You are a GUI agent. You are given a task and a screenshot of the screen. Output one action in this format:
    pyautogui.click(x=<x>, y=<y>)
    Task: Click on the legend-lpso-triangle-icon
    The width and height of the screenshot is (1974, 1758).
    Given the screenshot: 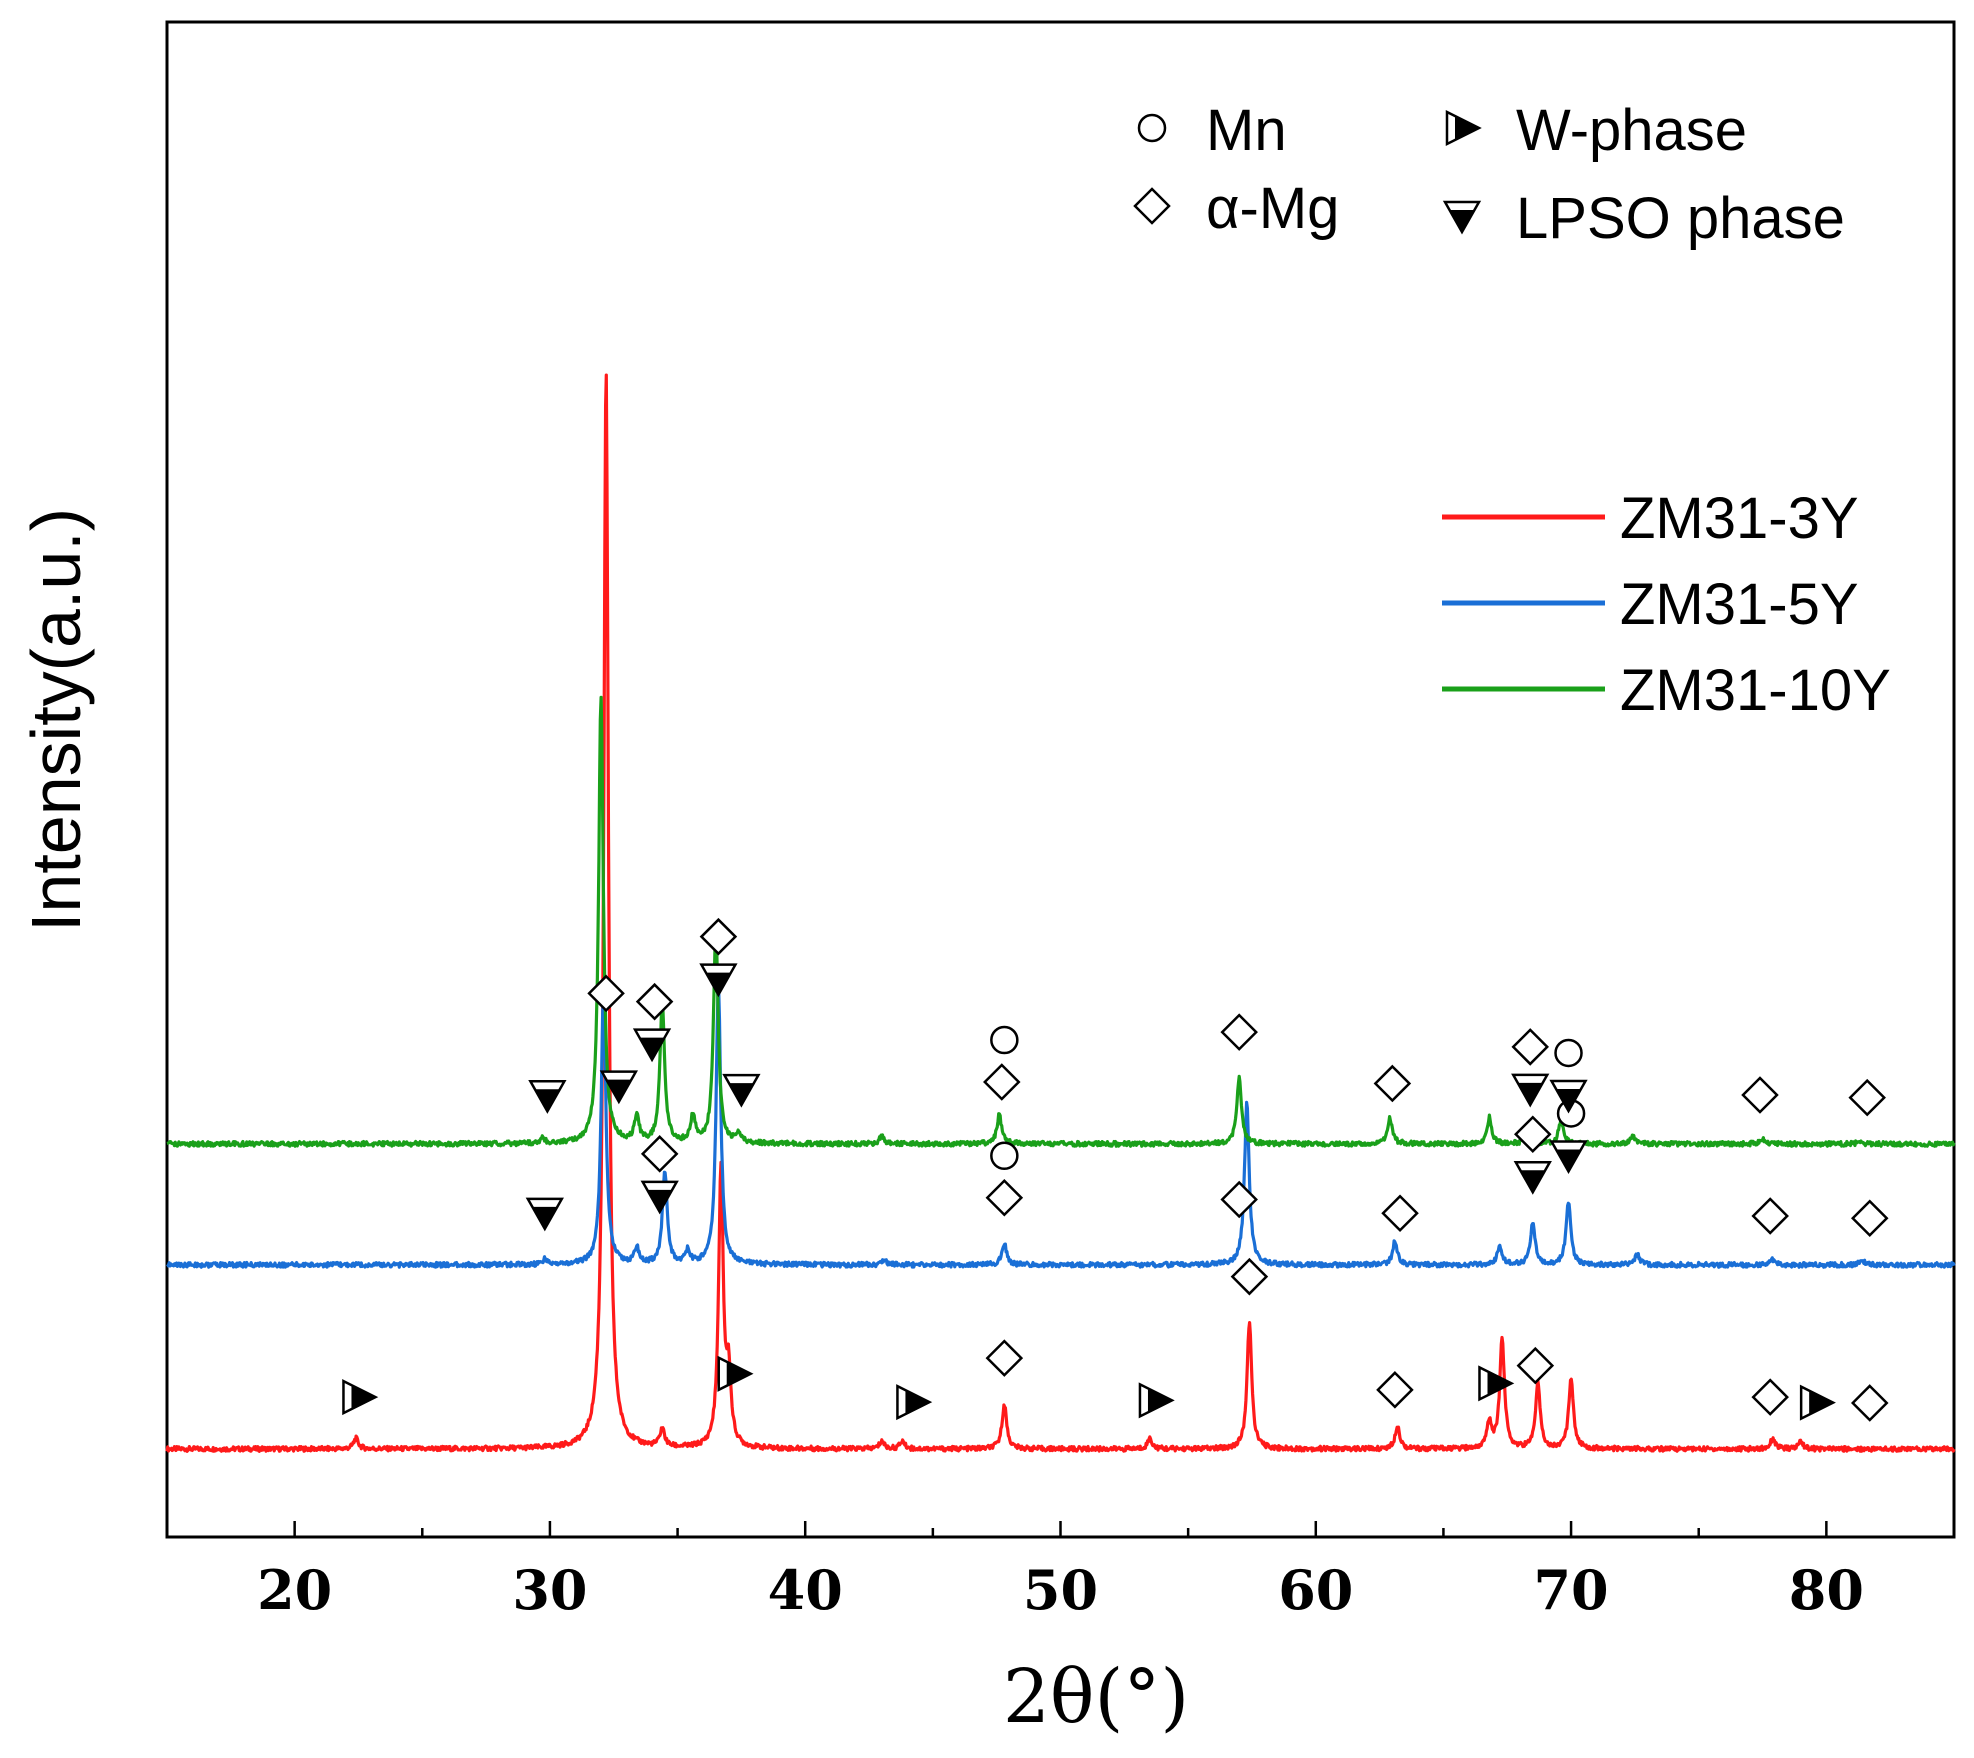 What is the action you would take?
    pyautogui.click(x=1462, y=217)
    